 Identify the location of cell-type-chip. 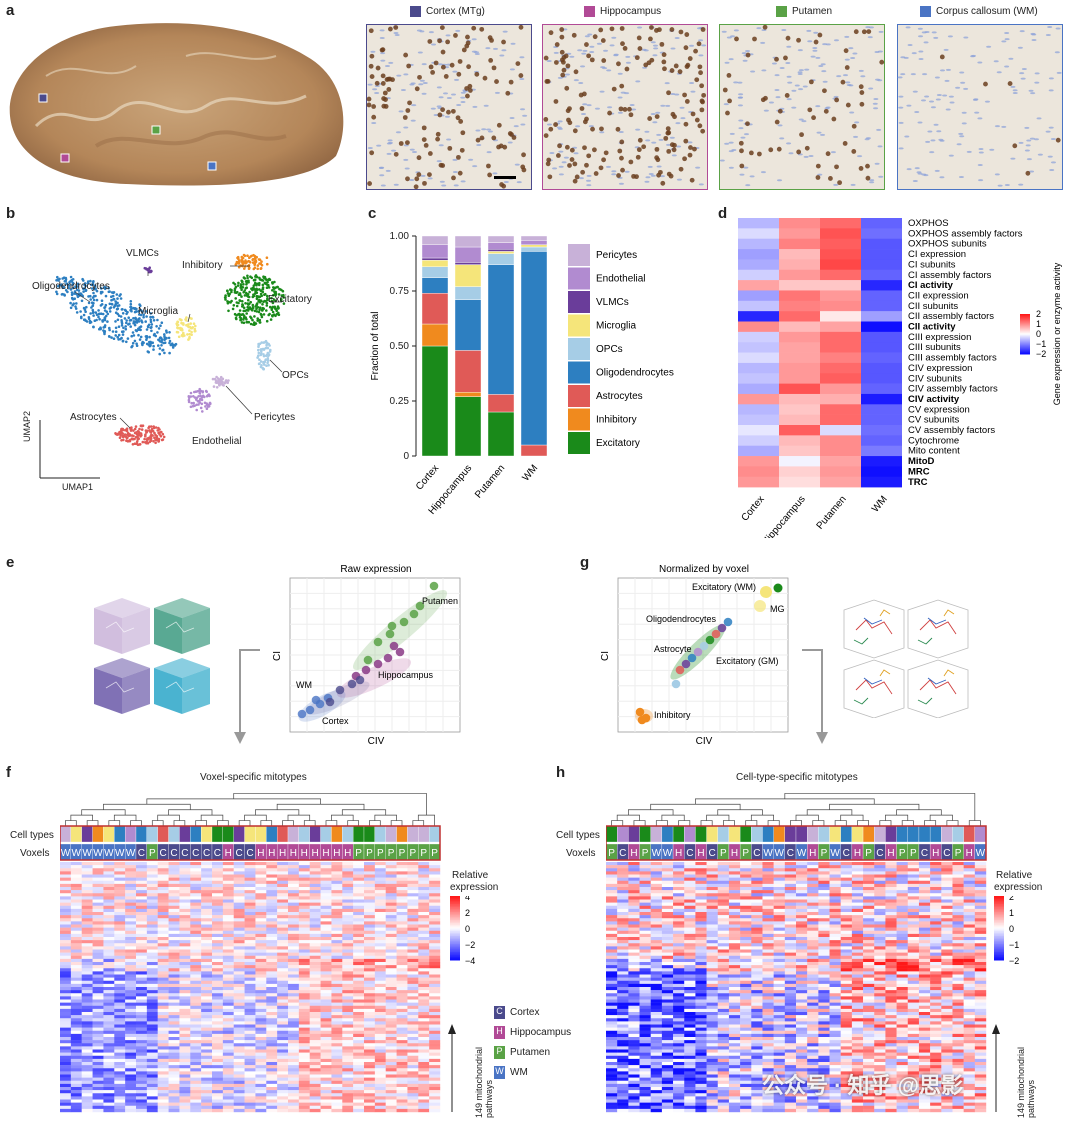
(87, 834).